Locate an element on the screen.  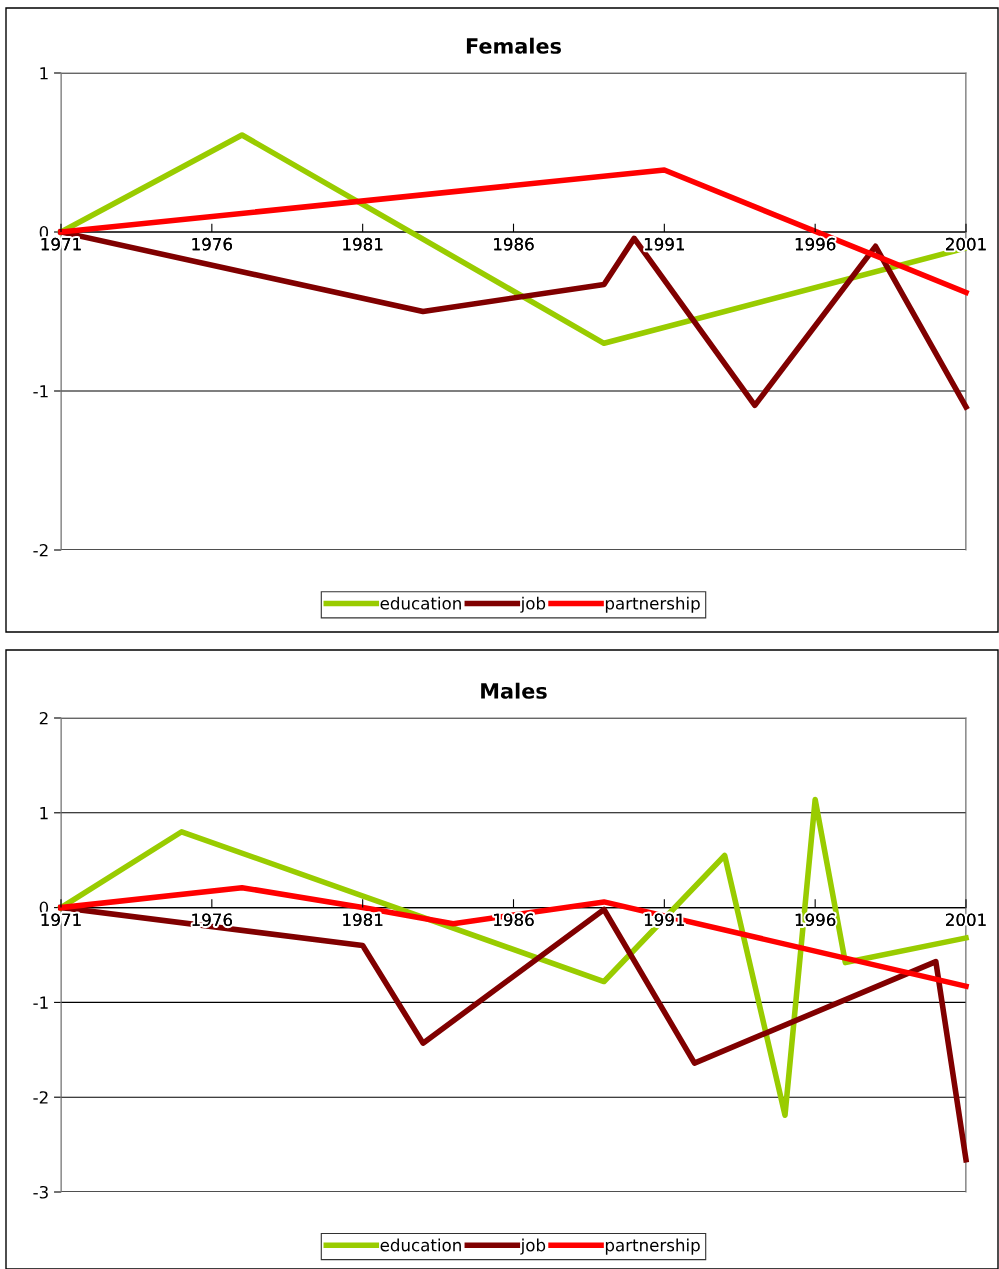
x-tick-label: 1996 is located at coordinates (815, 244).